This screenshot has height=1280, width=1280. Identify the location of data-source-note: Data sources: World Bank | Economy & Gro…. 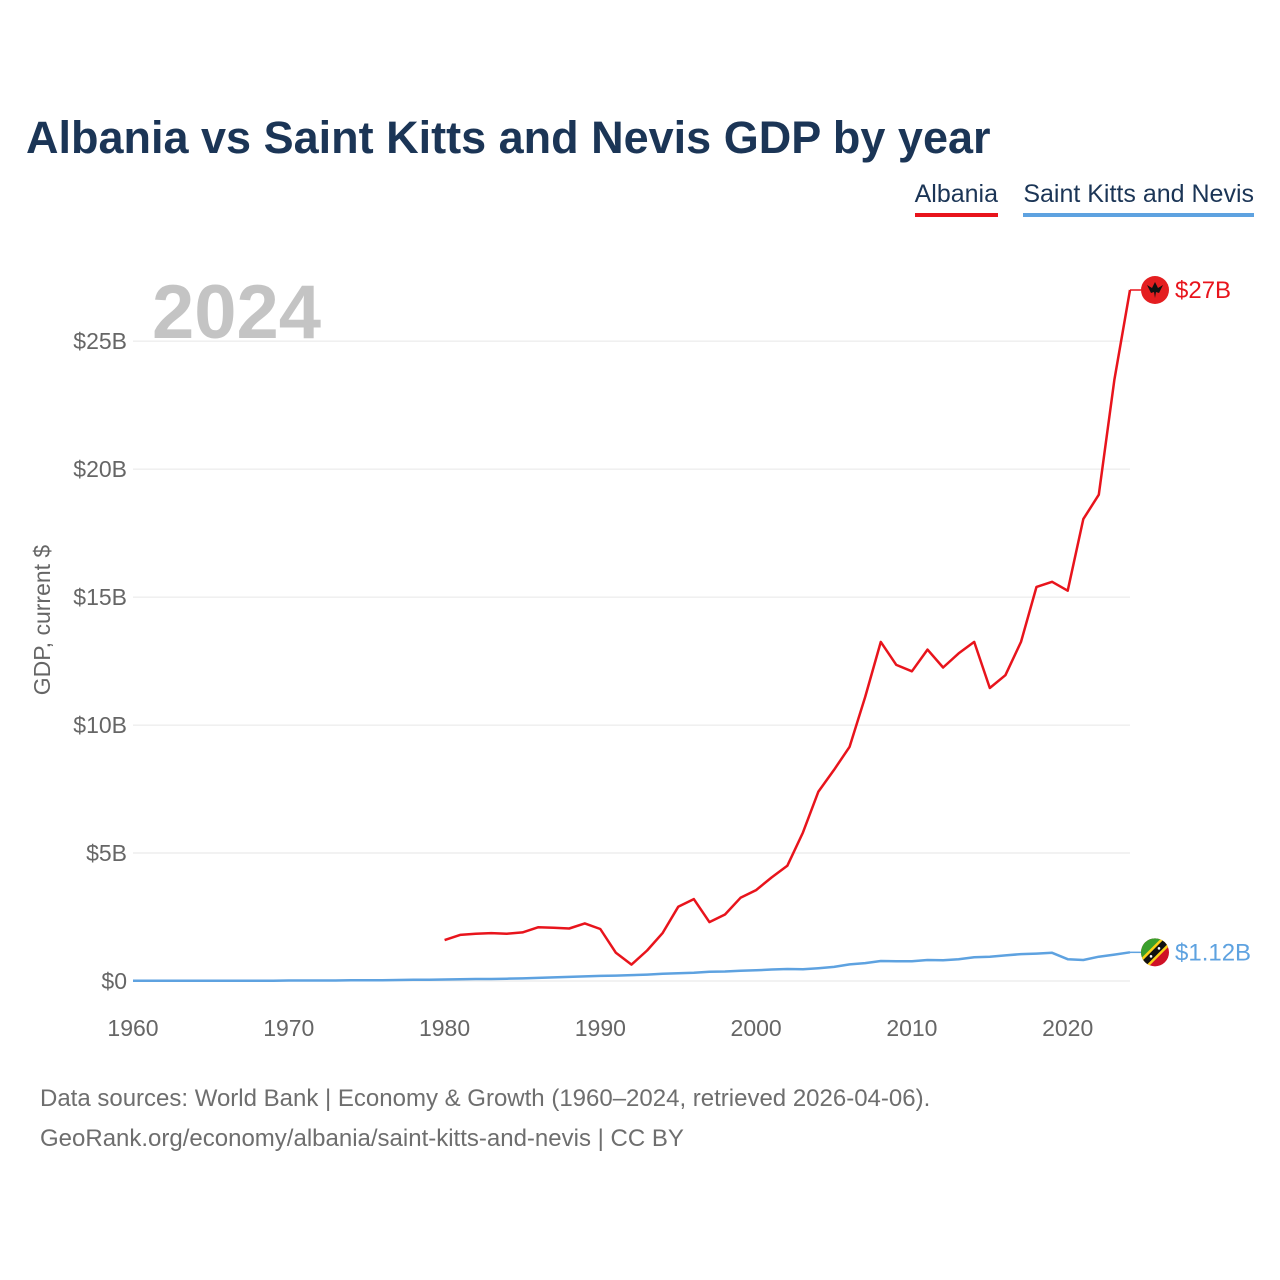
(485, 1098).